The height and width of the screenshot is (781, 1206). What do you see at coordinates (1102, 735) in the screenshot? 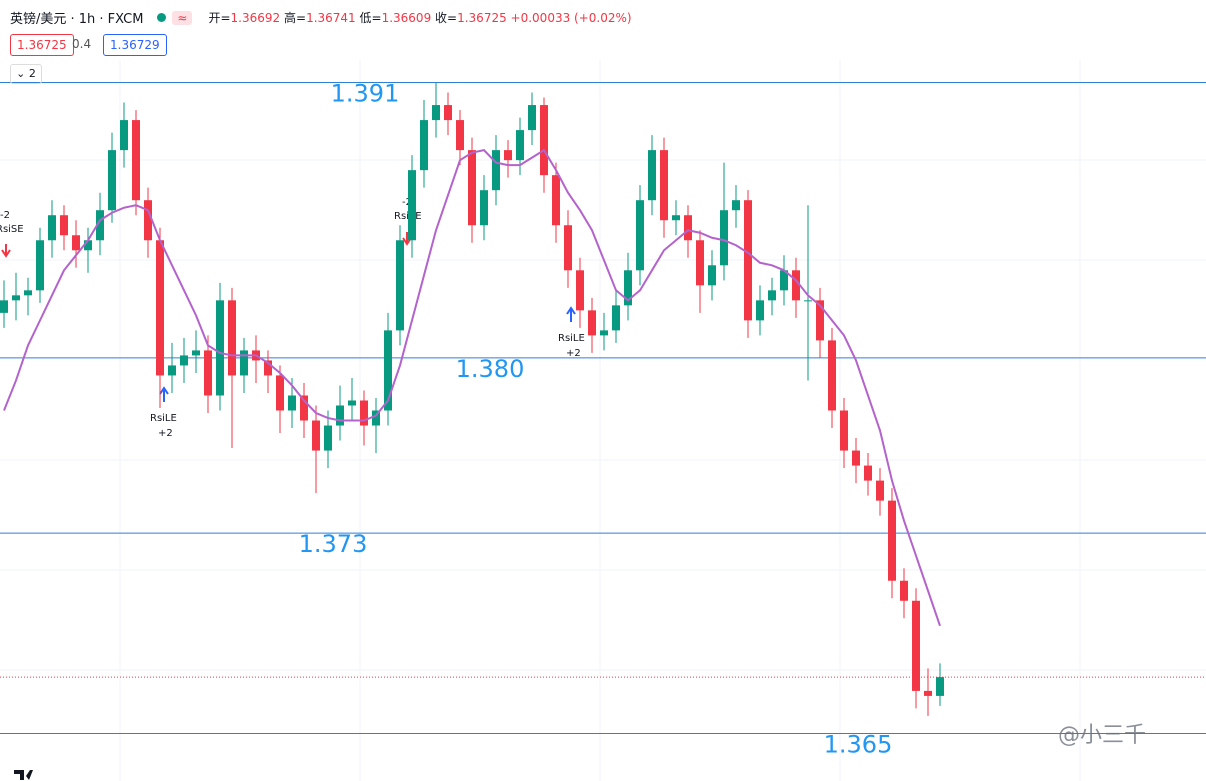
I see `watermark: @小三千` at bounding box center [1102, 735].